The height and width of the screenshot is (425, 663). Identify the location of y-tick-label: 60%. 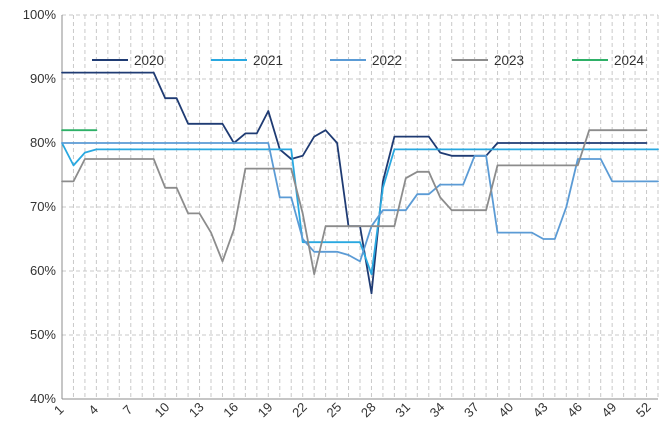
(43, 270).